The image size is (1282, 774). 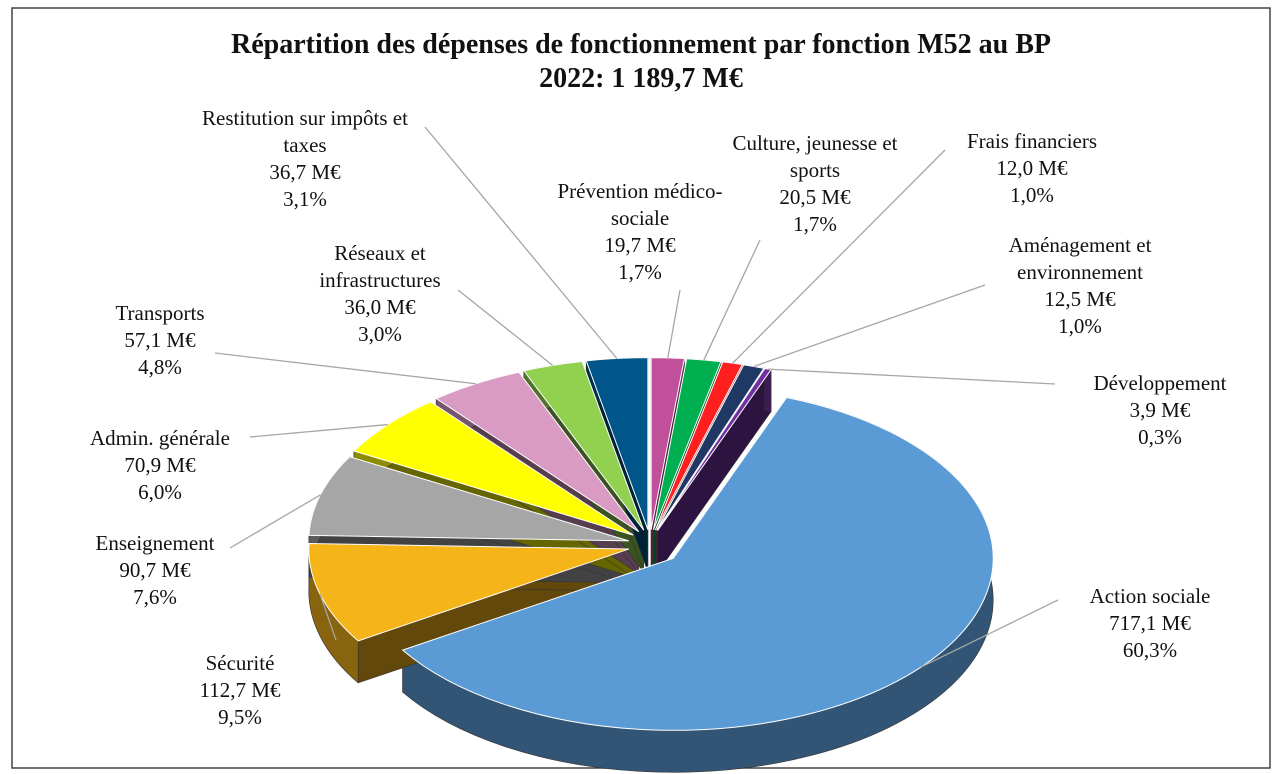 I want to click on value-label: 717,1 M€, so click(x=1150, y=623).